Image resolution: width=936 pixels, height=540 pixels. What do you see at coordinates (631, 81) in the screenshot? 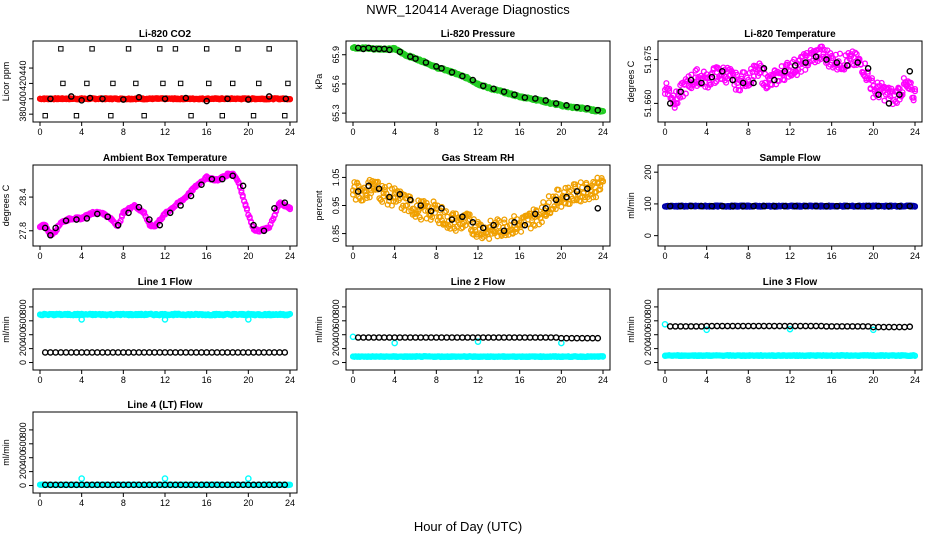
I see `y-axis-label: degrees C` at bounding box center [631, 81].